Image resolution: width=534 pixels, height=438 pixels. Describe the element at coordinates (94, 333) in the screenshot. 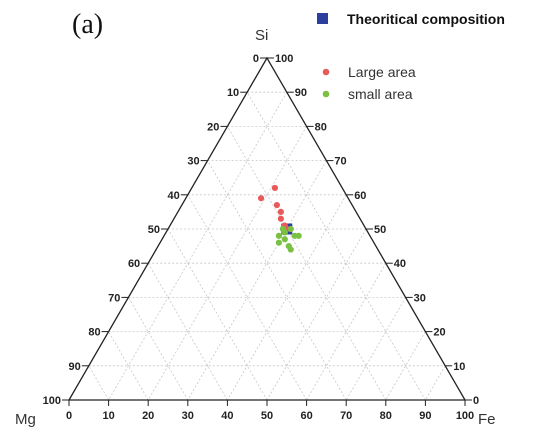

I see `left-edge-8-label: 80` at that location.